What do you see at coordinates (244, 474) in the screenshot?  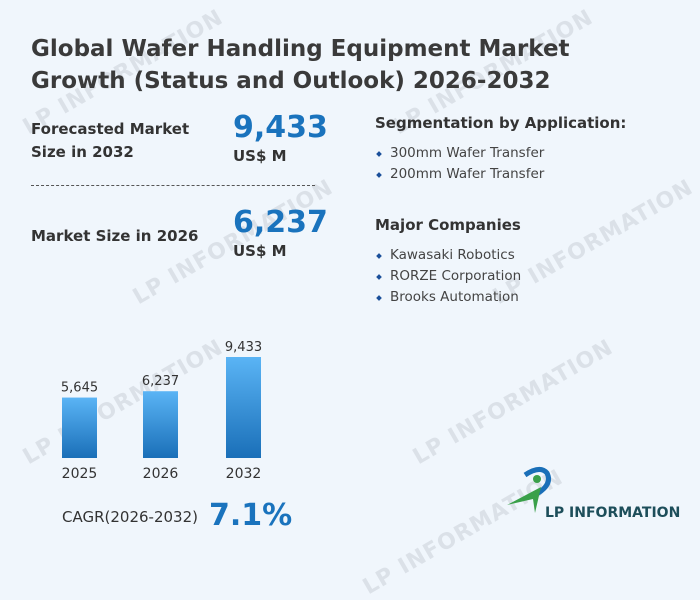 I see `x-tick-label: 2032` at bounding box center [244, 474].